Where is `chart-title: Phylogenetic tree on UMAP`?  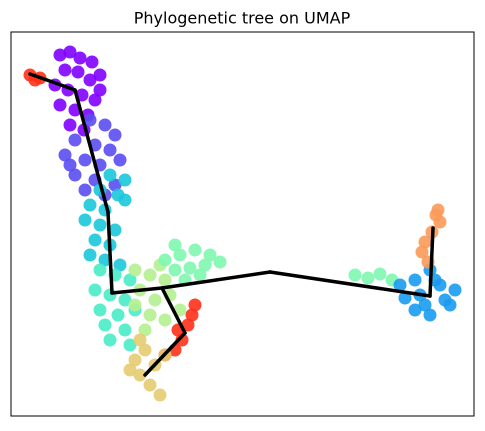 chart-title: Phylogenetic tree on UMAP is located at coordinates (242, 18).